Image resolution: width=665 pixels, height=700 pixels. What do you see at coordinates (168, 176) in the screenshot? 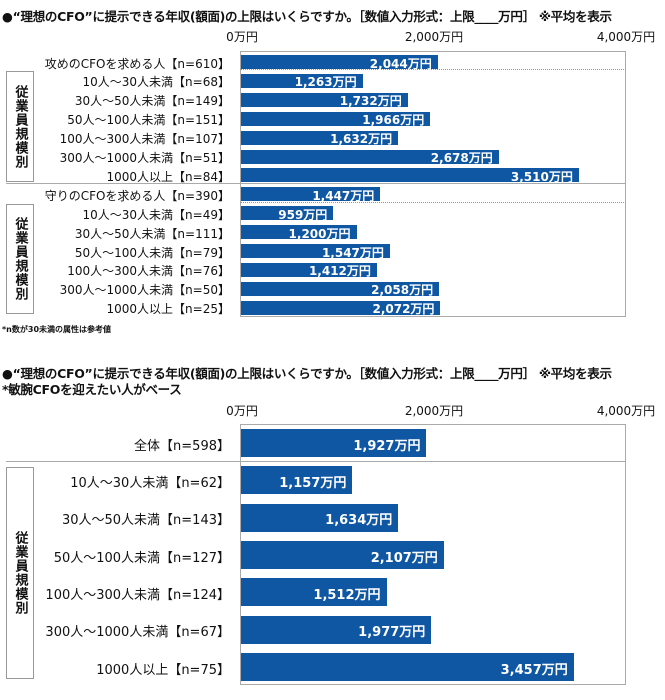
I see `category-label: 1000人以上【n=84】` at bounding box center [168, 176].